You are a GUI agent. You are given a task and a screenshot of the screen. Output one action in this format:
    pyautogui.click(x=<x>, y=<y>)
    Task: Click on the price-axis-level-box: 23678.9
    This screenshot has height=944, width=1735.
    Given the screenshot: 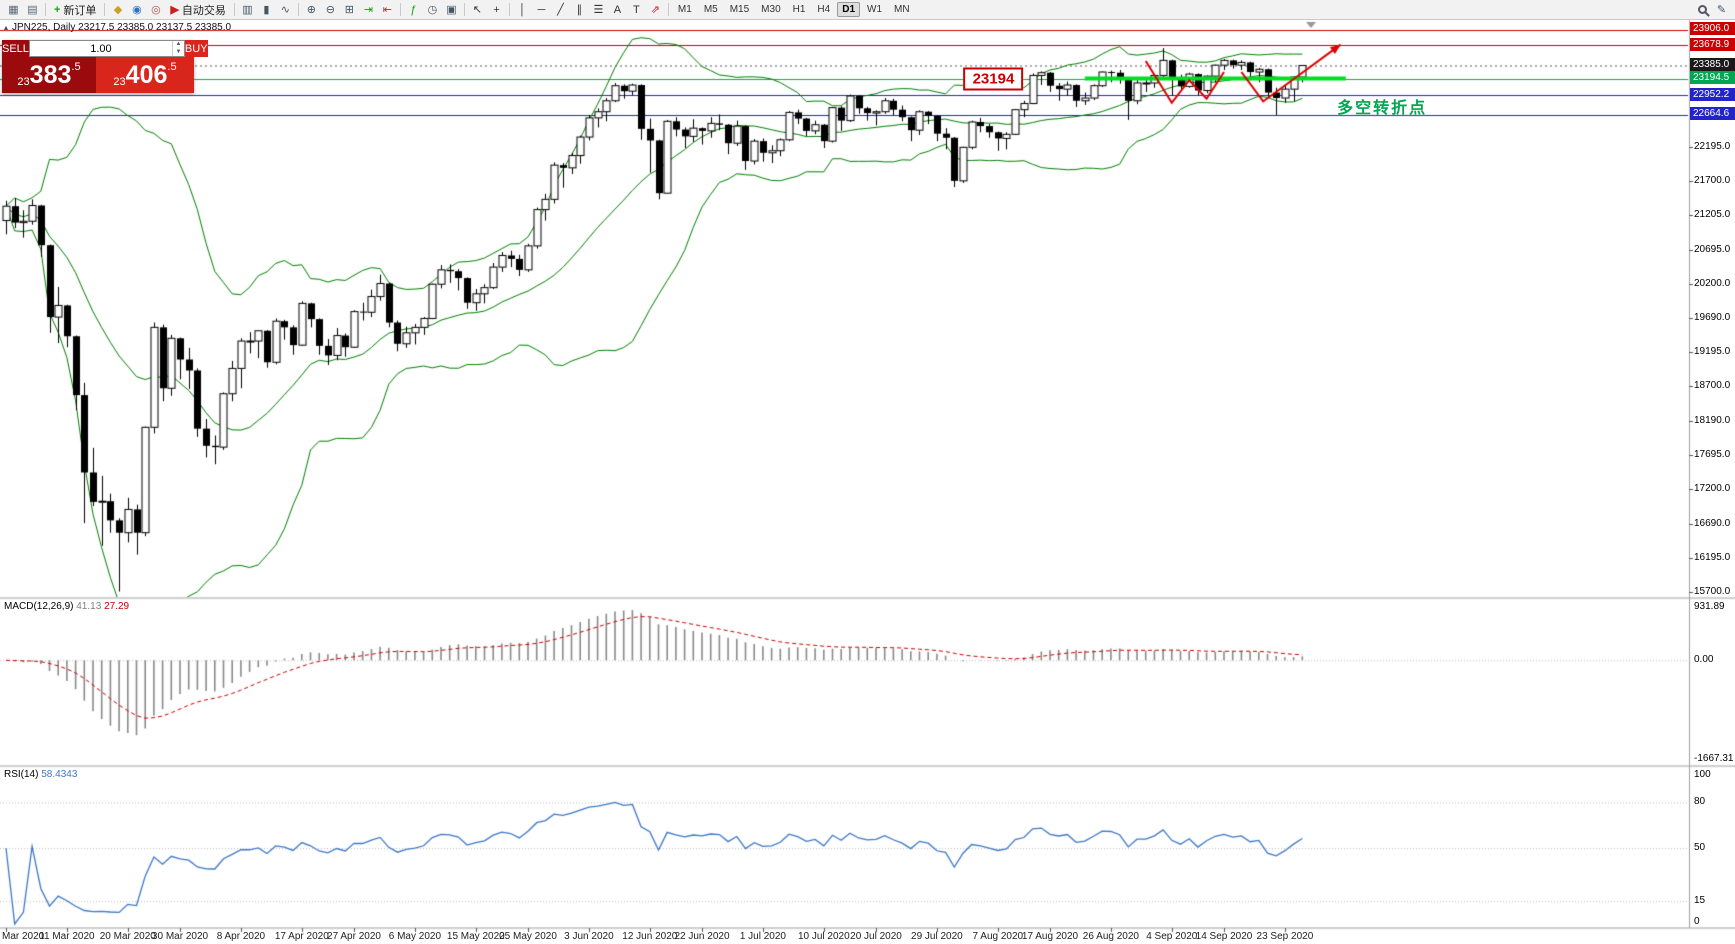 What is the action you would take?
    pyautogui.click(x=1712, y=44)
    